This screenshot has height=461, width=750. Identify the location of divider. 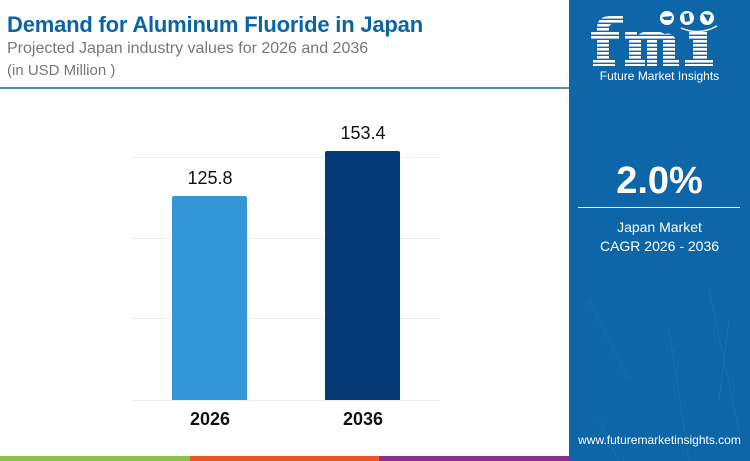
(659, 207).